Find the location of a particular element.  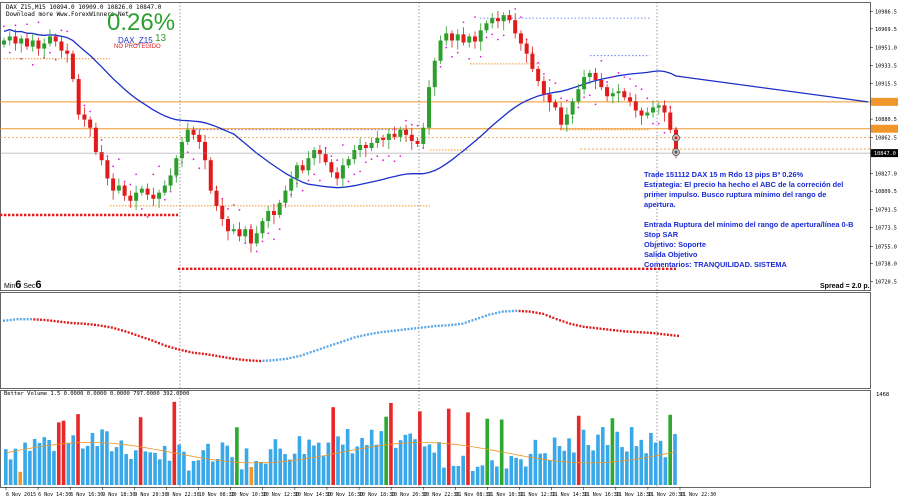

x-tick-label: 10 Nov 10:30 is located at coordinates (249, 495).